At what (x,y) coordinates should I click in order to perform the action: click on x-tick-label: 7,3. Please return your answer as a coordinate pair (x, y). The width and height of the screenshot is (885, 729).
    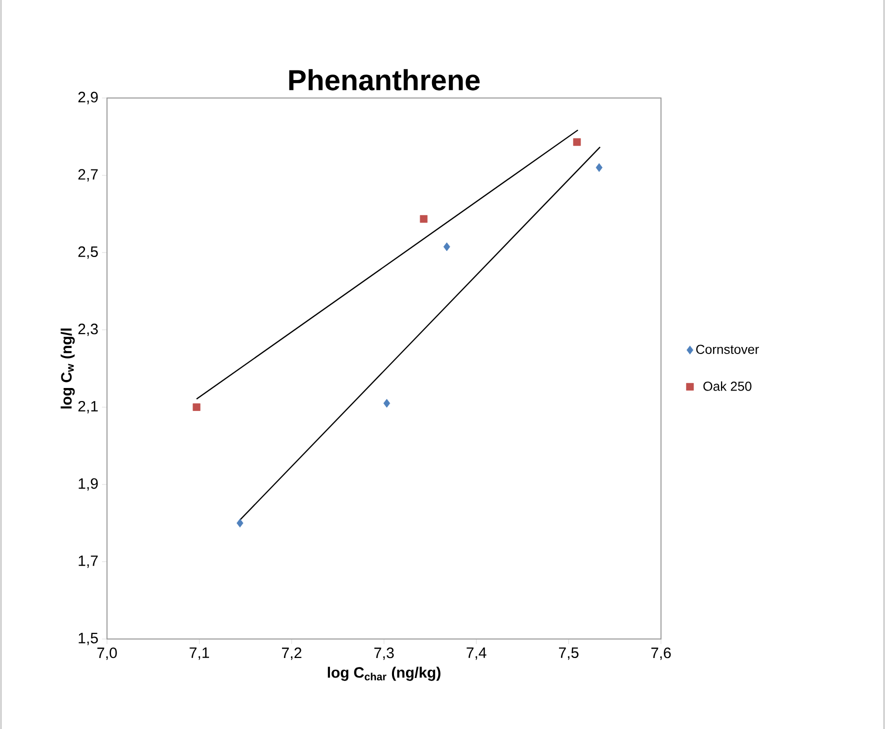
    Looking at the image, I should click on (384, 654).